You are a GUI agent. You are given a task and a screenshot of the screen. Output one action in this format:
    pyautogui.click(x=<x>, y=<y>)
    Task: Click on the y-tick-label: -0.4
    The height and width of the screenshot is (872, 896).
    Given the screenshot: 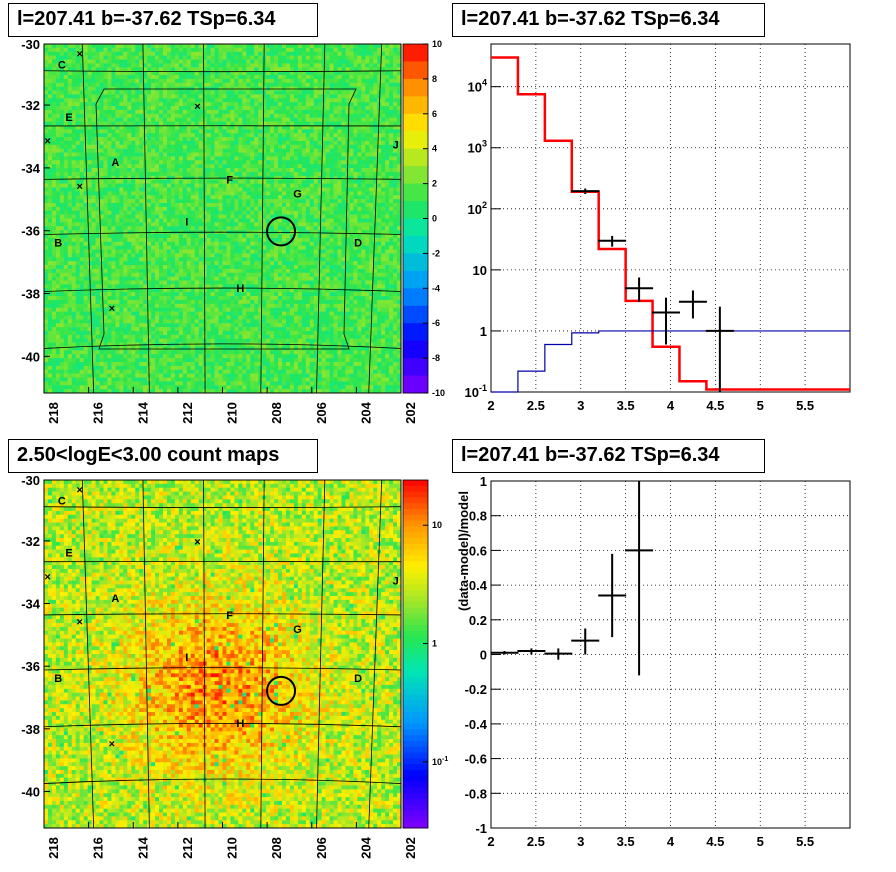 What is the action you would take?
    pyautogui.click(x=476, y=724)
    